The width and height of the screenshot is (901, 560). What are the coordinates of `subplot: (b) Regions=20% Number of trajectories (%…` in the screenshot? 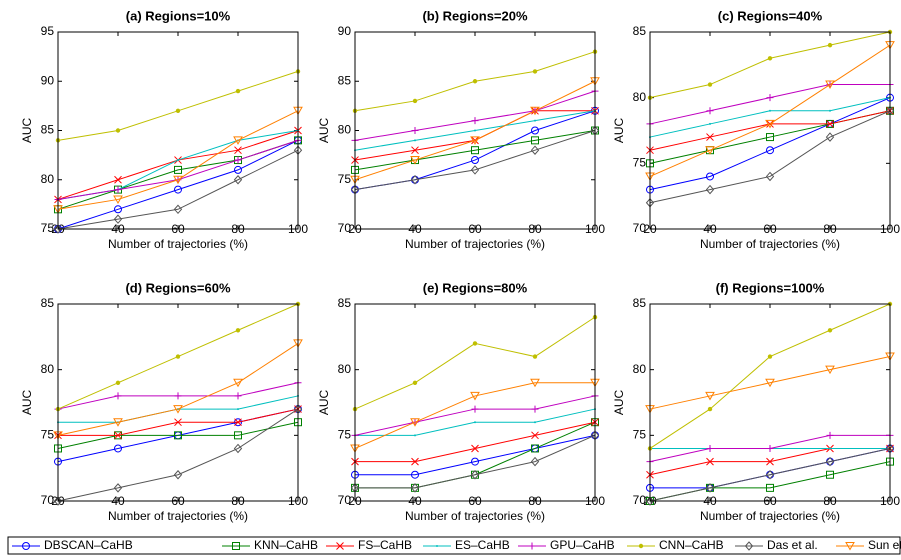 It's located at (461, 129).